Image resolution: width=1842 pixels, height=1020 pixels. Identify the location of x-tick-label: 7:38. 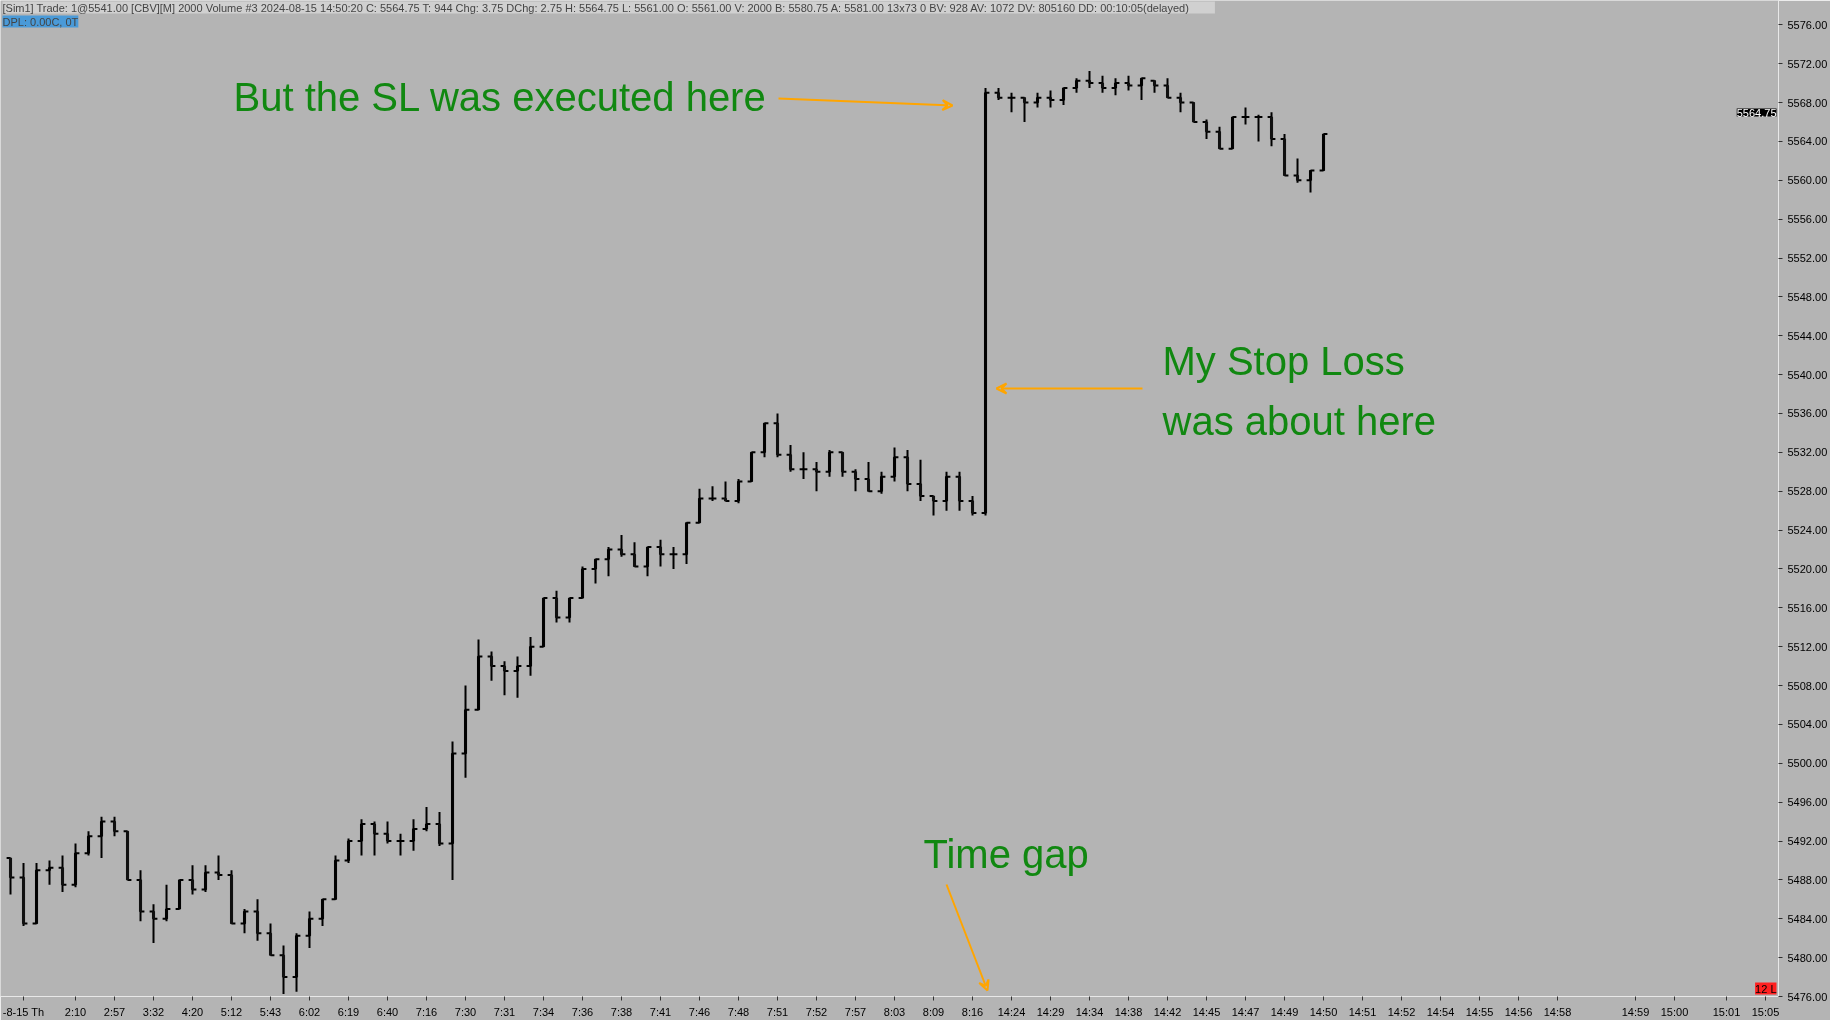
(621, 1011).